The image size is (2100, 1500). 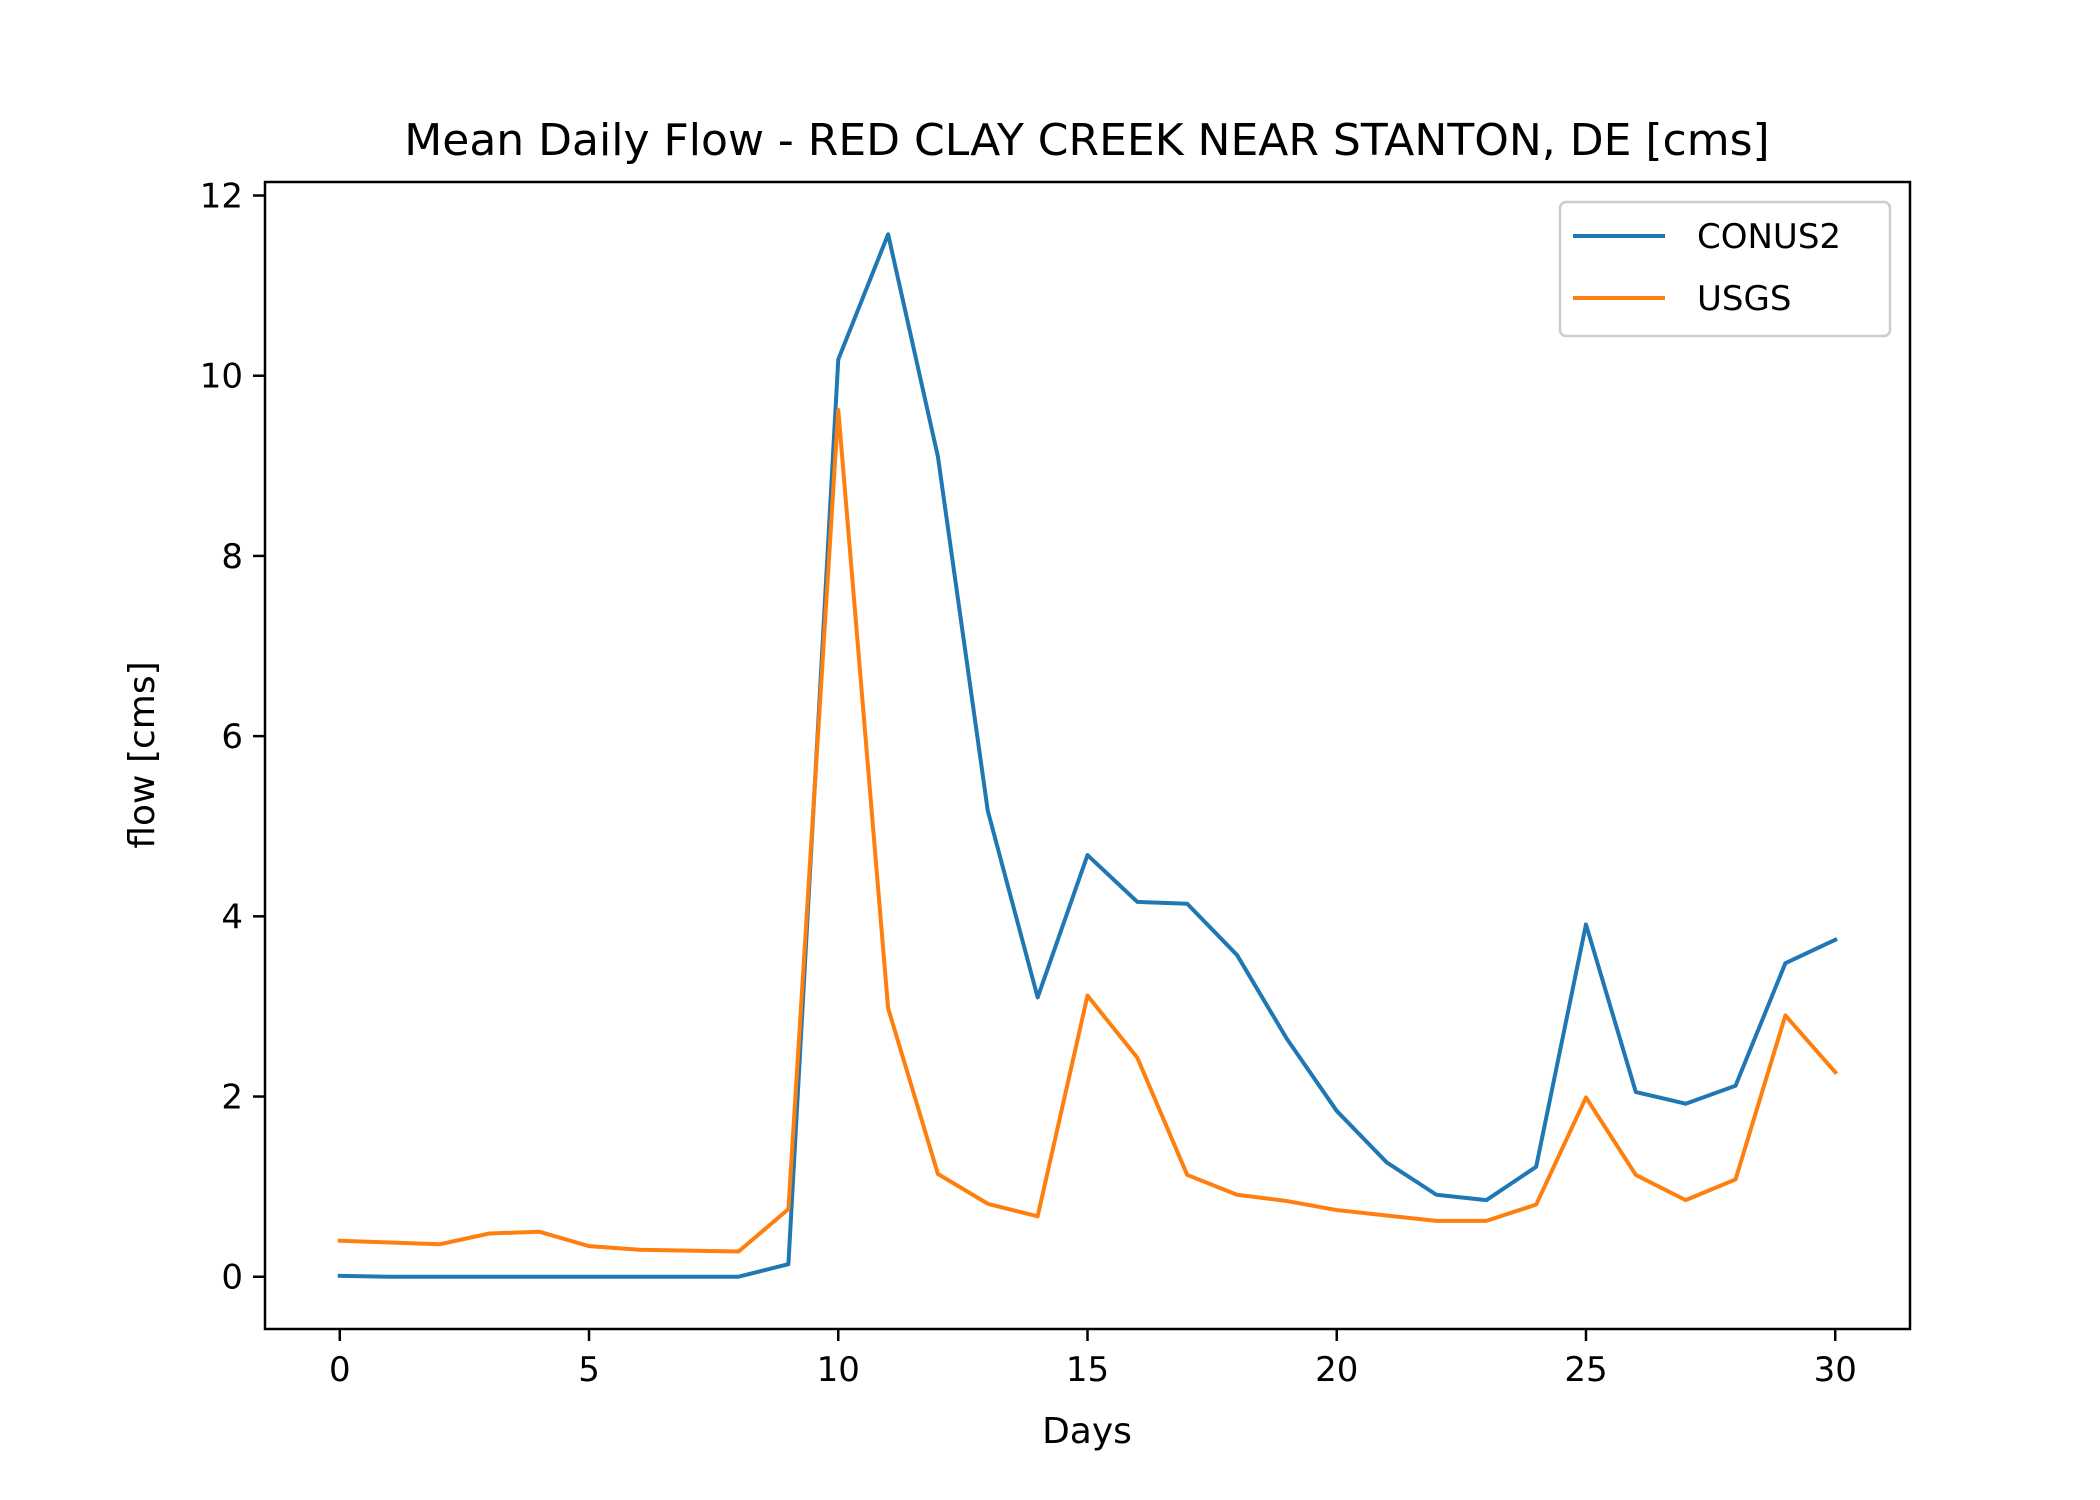 What do you see at coordinates (221, 377) in the screenshot?
I see `y-tick-label-10: 10` at bounding box center [221, 377].